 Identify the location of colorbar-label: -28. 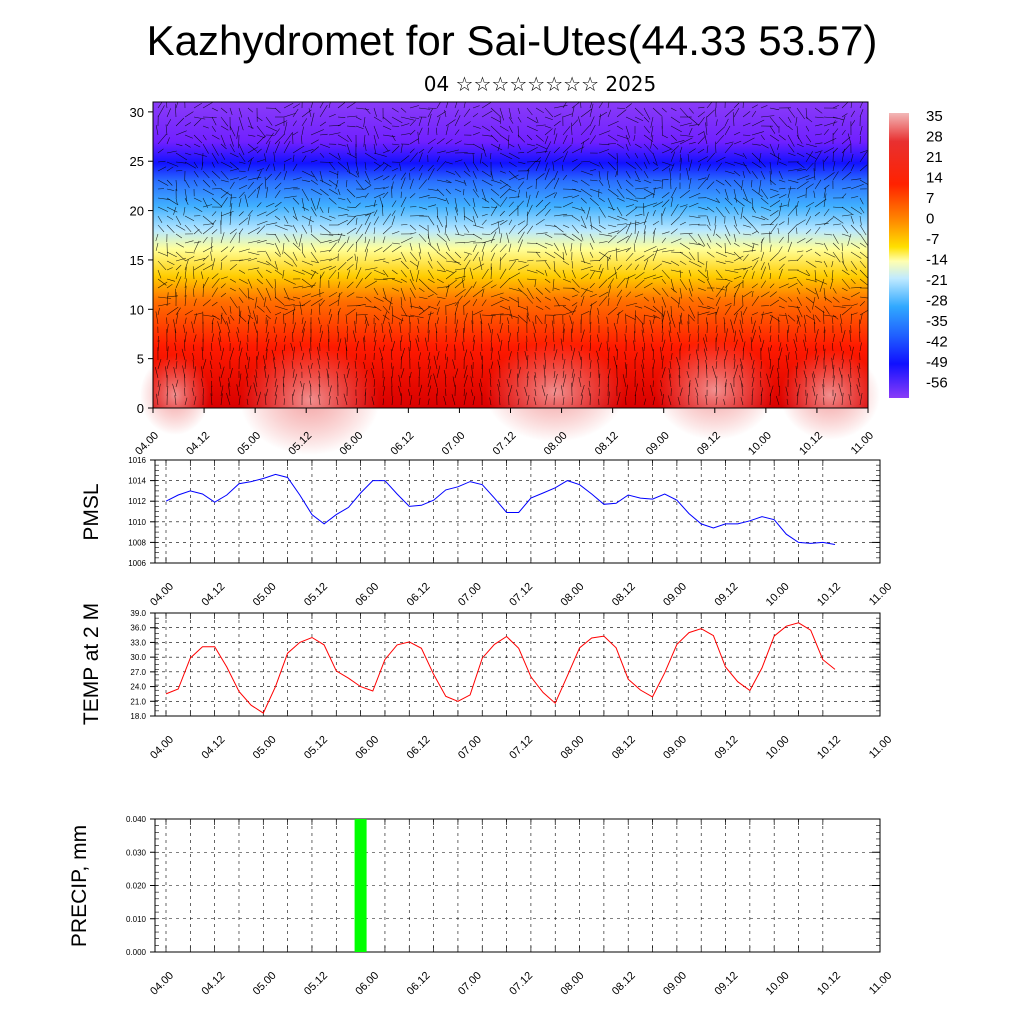
(937, 301).